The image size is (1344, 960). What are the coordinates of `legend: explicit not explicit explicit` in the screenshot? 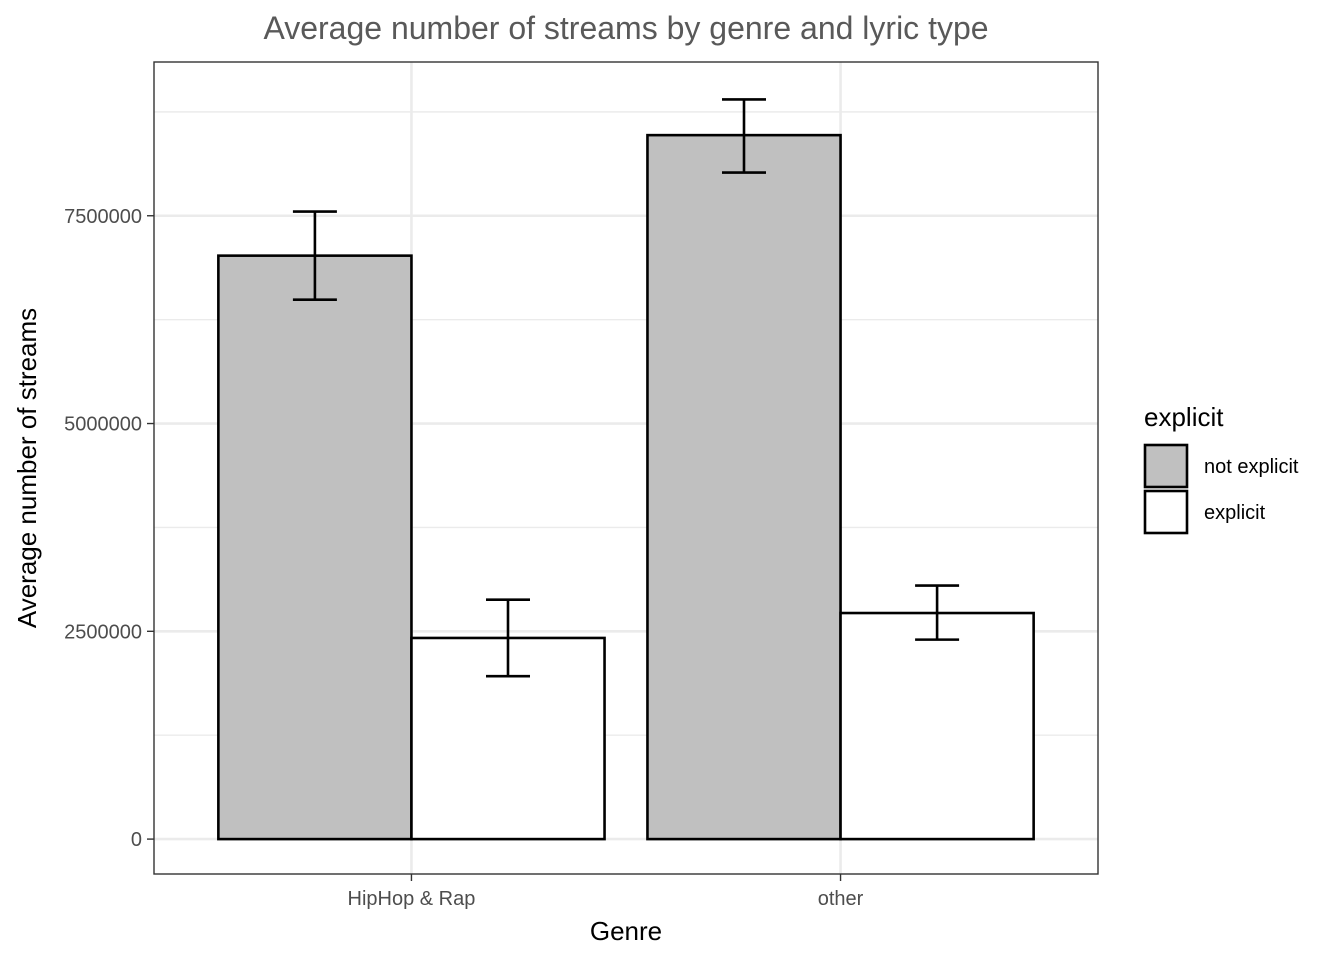 It's located at (1221, 468).